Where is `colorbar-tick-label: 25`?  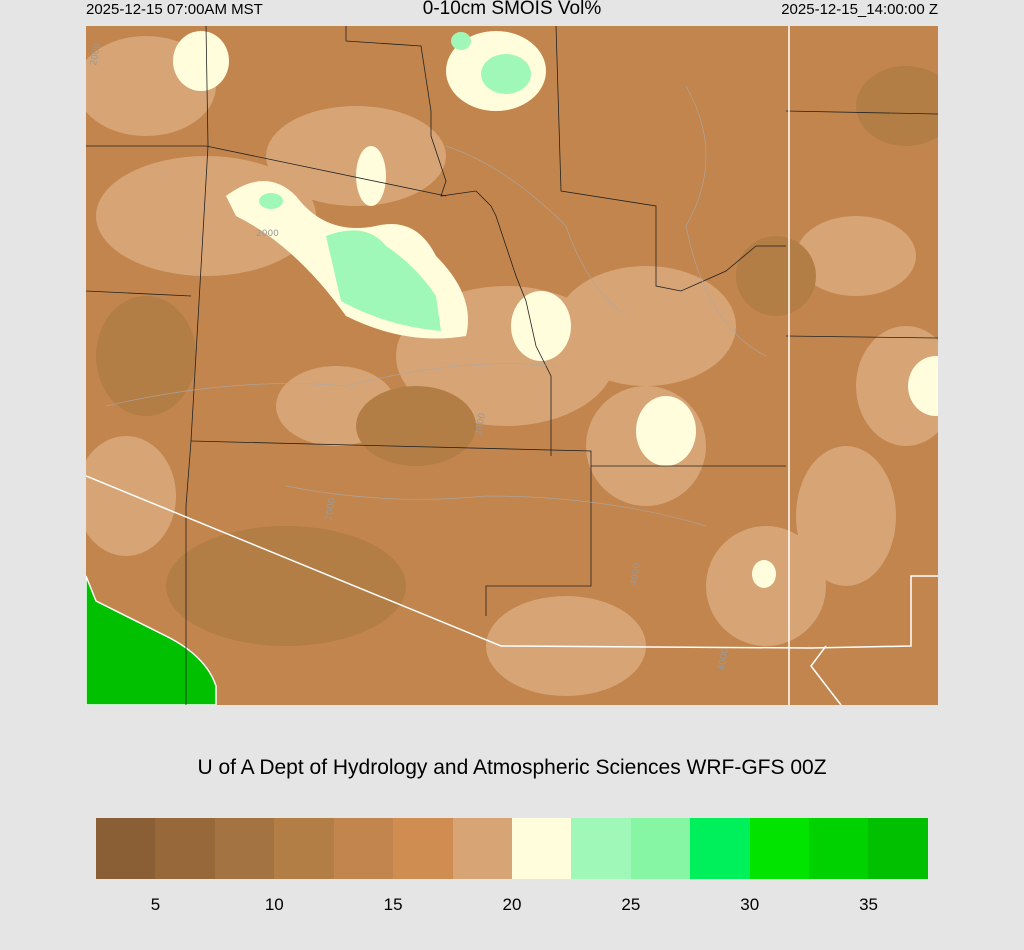 colorbar-tick-label: 25 is located at coordinates (631, 904).